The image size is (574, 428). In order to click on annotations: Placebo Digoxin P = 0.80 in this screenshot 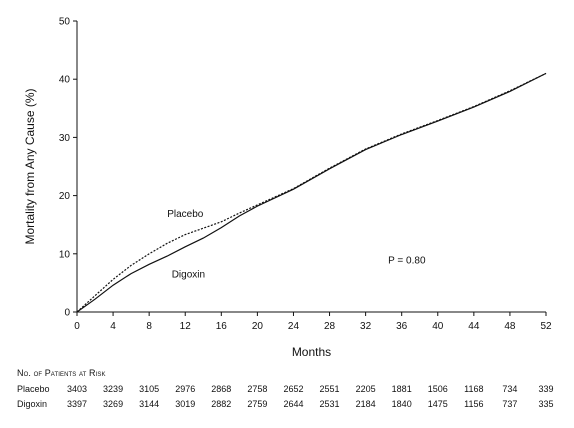, I will do `click(296, 245)`.